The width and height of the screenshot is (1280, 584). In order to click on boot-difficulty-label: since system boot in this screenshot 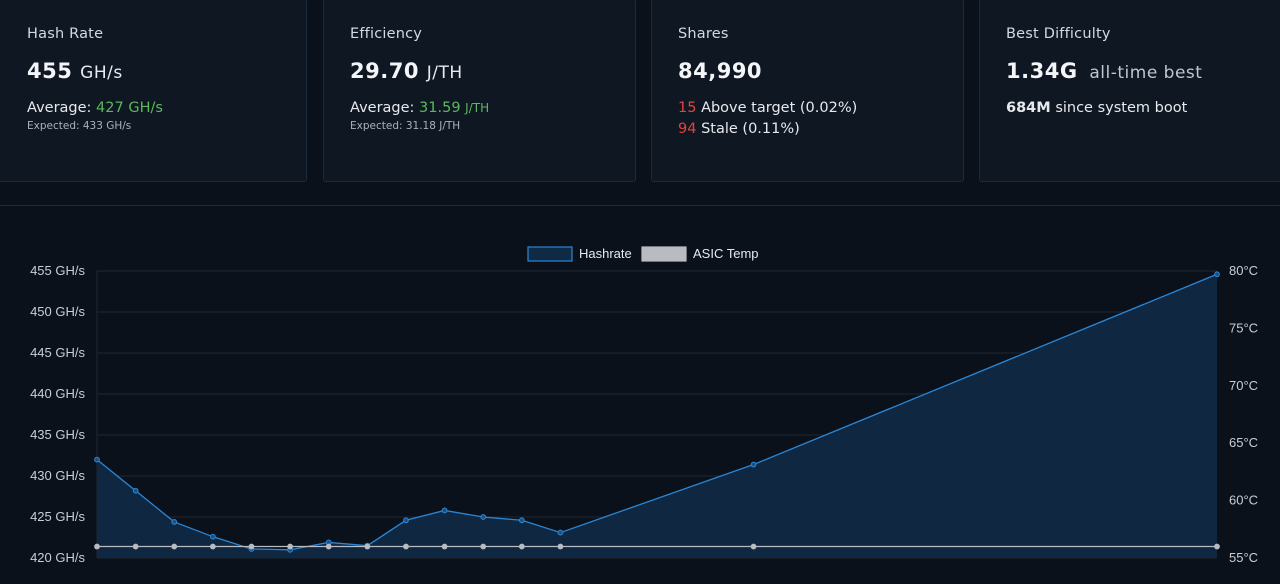, I will do `click(1121, 108)`.